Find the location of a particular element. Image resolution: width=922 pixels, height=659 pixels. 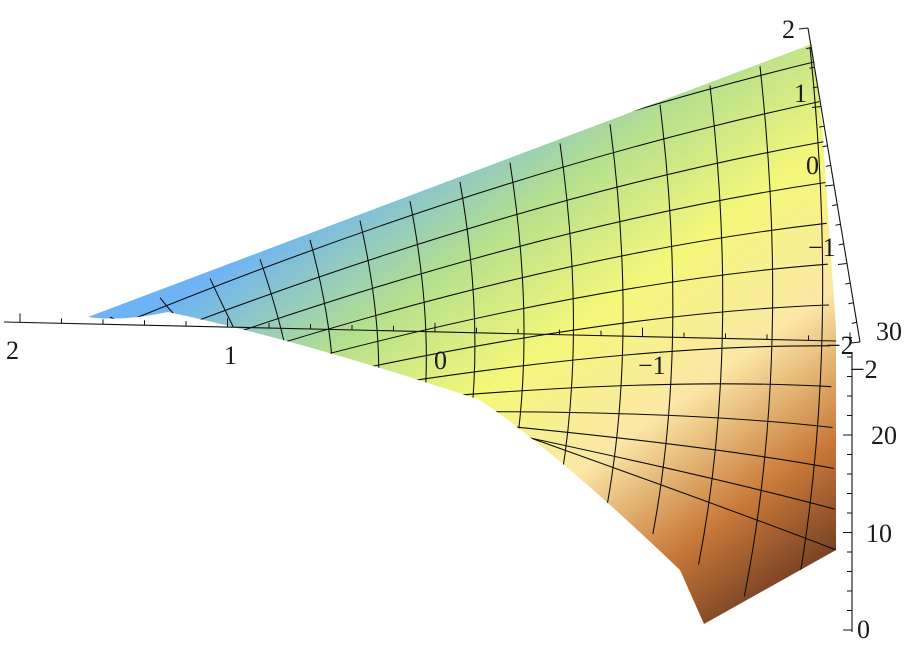

x-tick-label: 1 is located at coordinates (230, 355).